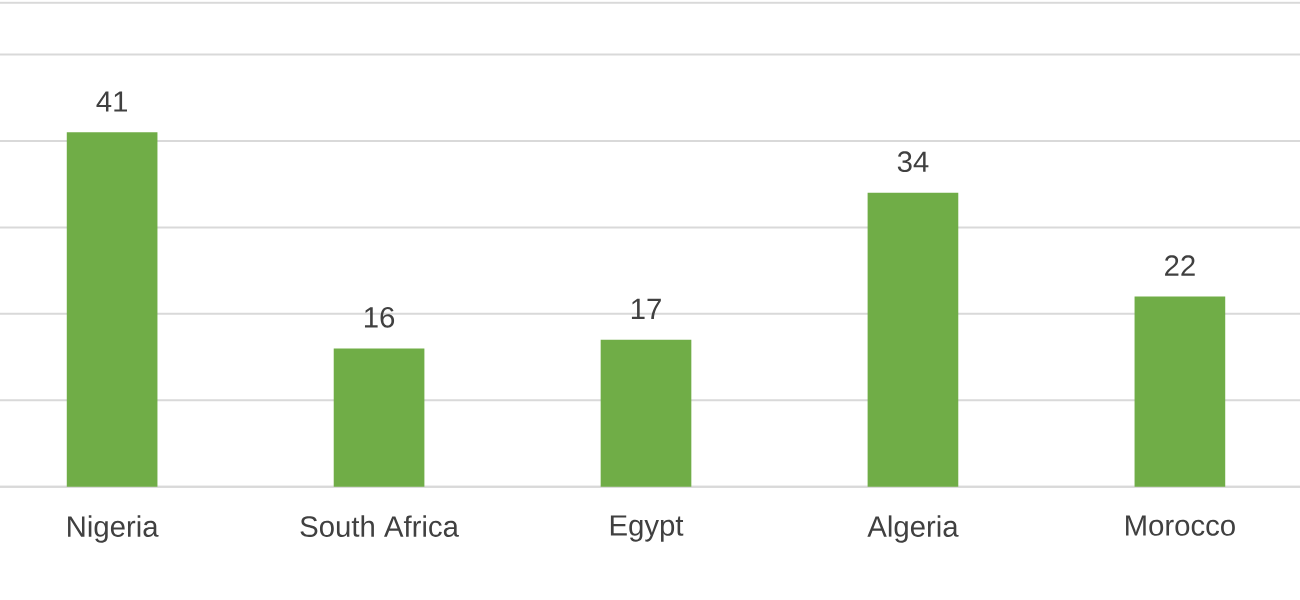  What do you see at coordinates (1180, 265) in the screenshot?
I see `data-label: 22` at bounding box center [1180, 265].